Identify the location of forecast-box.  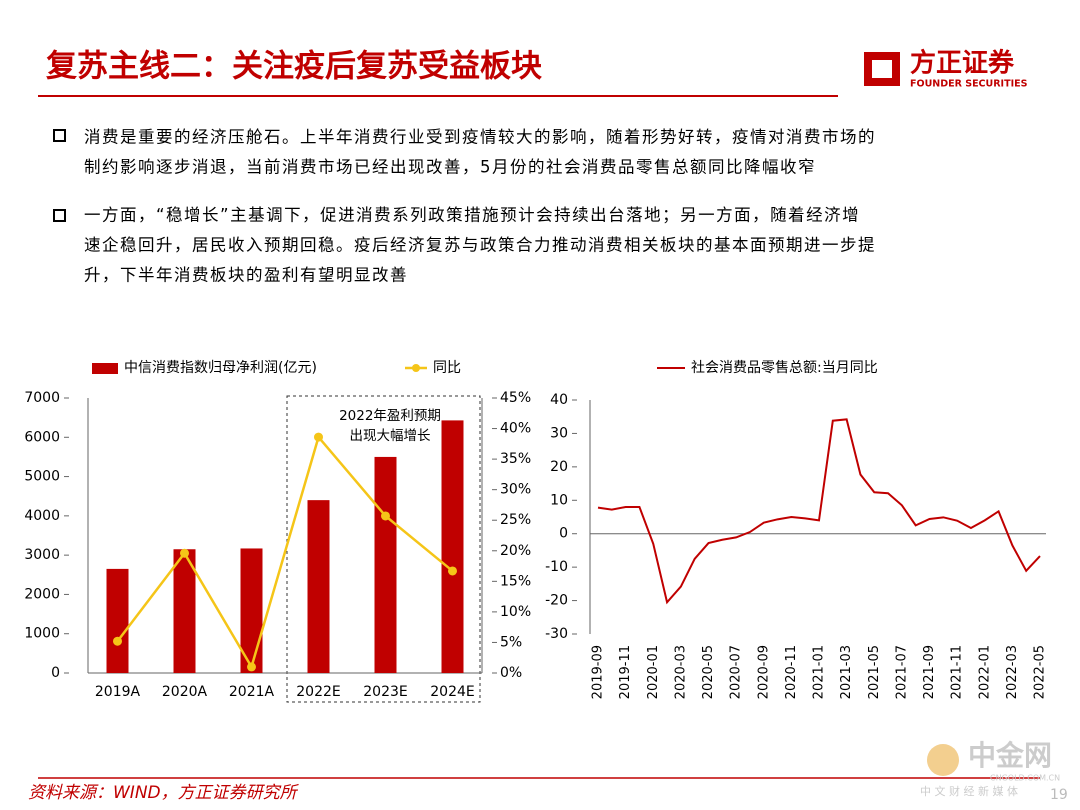
(383, 549).